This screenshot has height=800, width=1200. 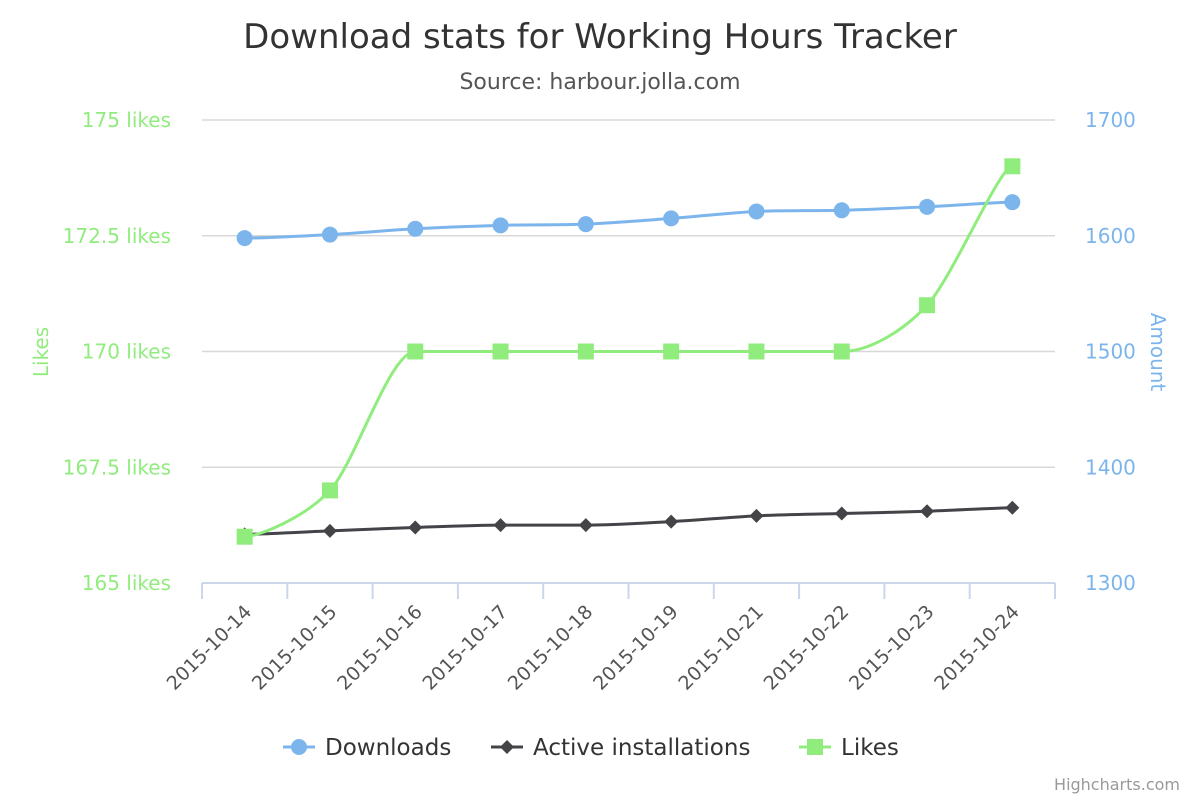 I want to click on x-tick-label: 2015-10-23, so click(x=892, y=648).